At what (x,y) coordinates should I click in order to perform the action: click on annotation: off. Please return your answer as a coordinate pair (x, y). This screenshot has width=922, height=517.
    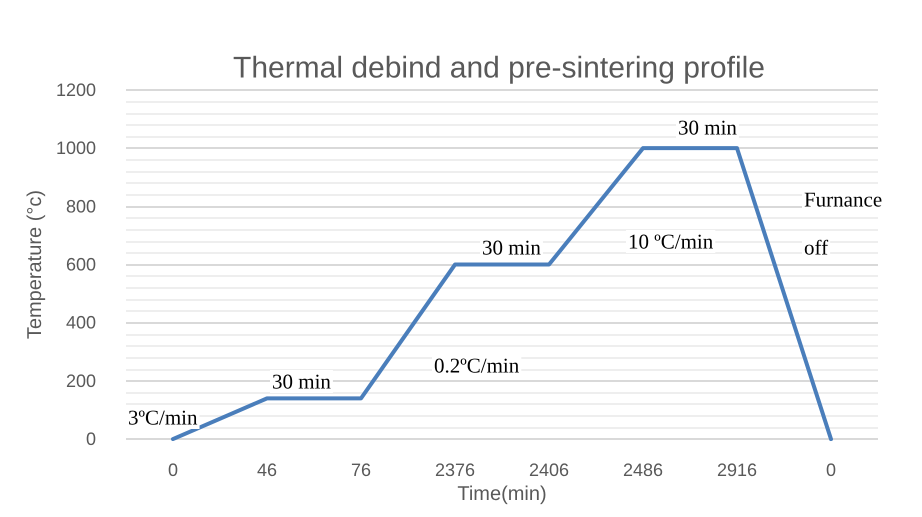
    Looking at the image, I should click on (816, 248).